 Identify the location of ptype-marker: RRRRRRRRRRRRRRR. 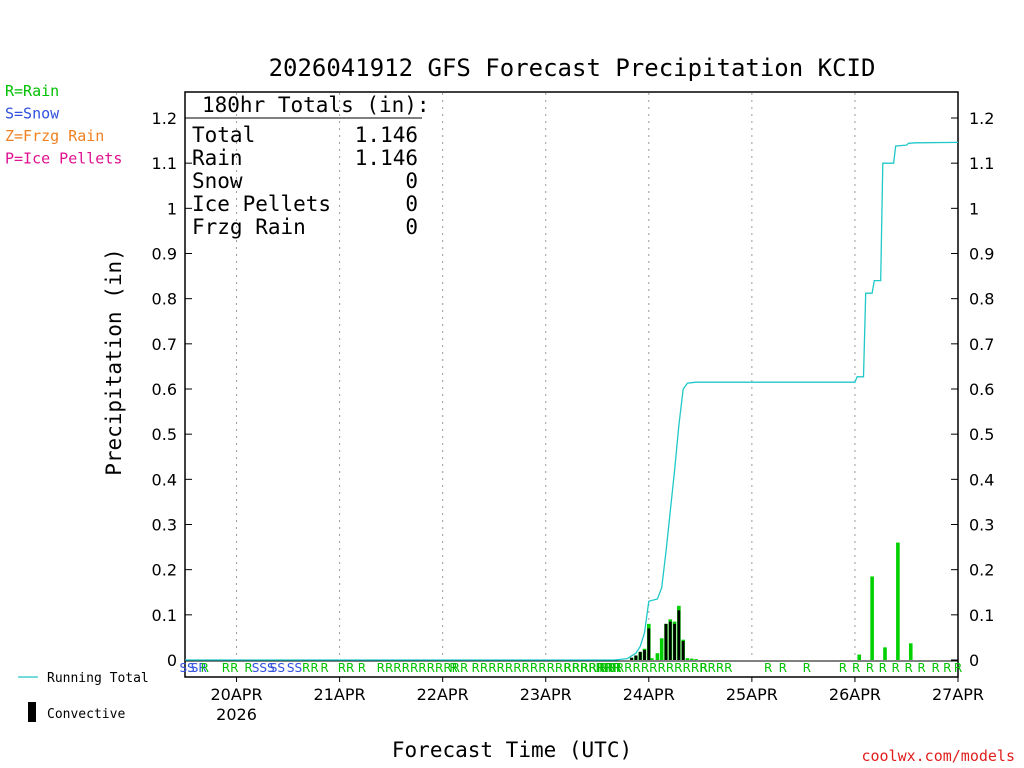
(661, 668).